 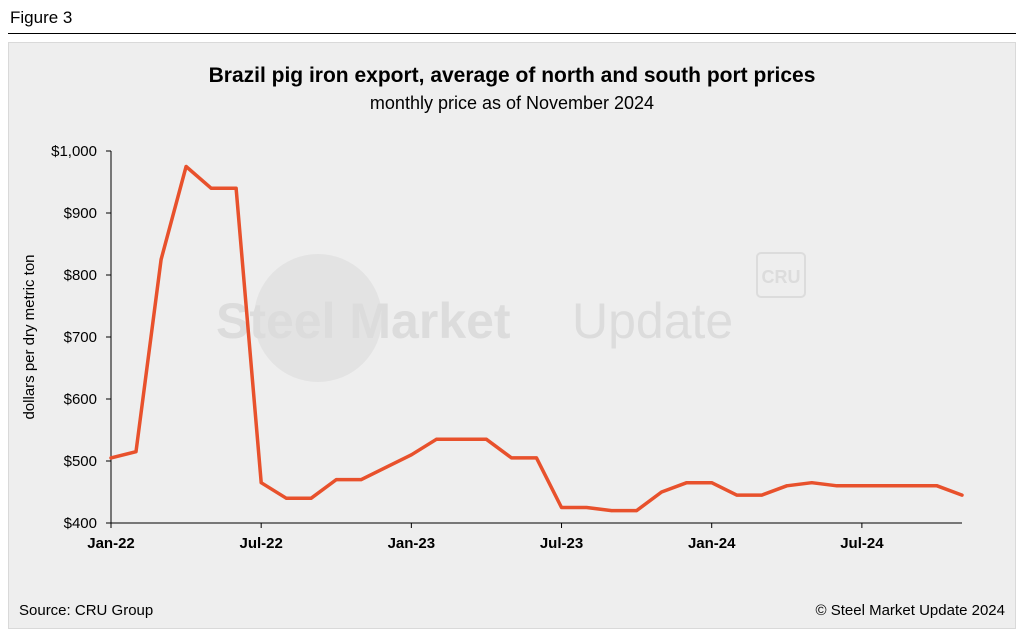 I want to click on x-tick-label: Jul-24, so click(x=862, y=543).